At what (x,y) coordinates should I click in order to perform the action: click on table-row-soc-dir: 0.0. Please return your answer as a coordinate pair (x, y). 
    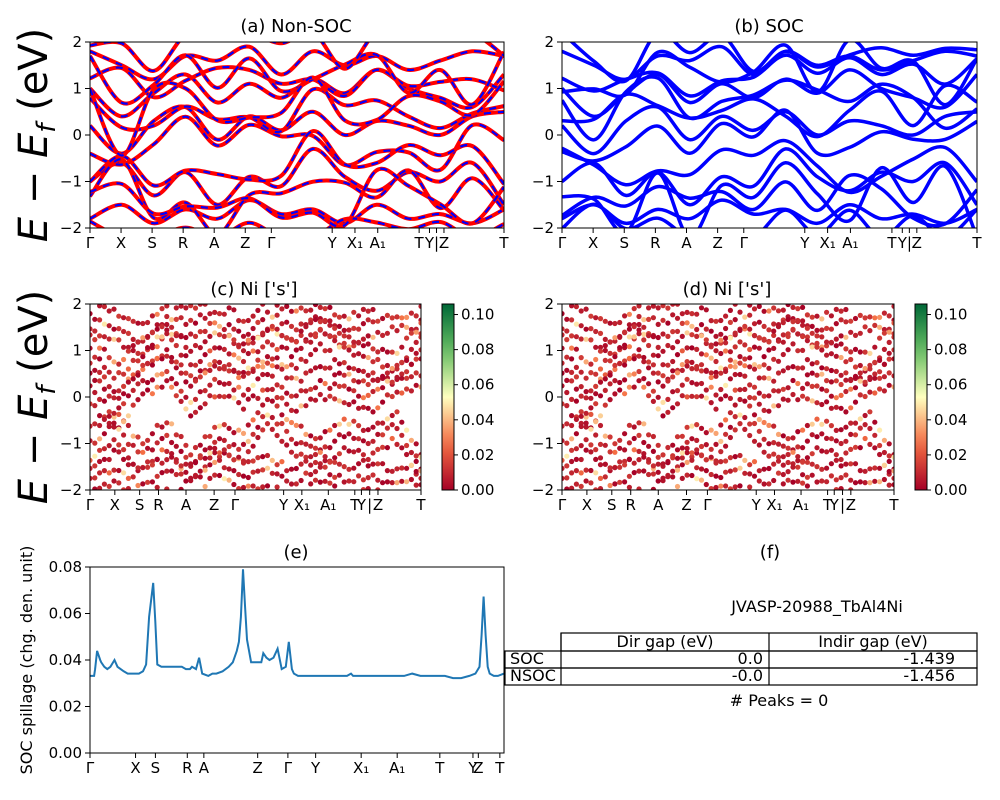
    Looking at the image, I should click on (750, 658).